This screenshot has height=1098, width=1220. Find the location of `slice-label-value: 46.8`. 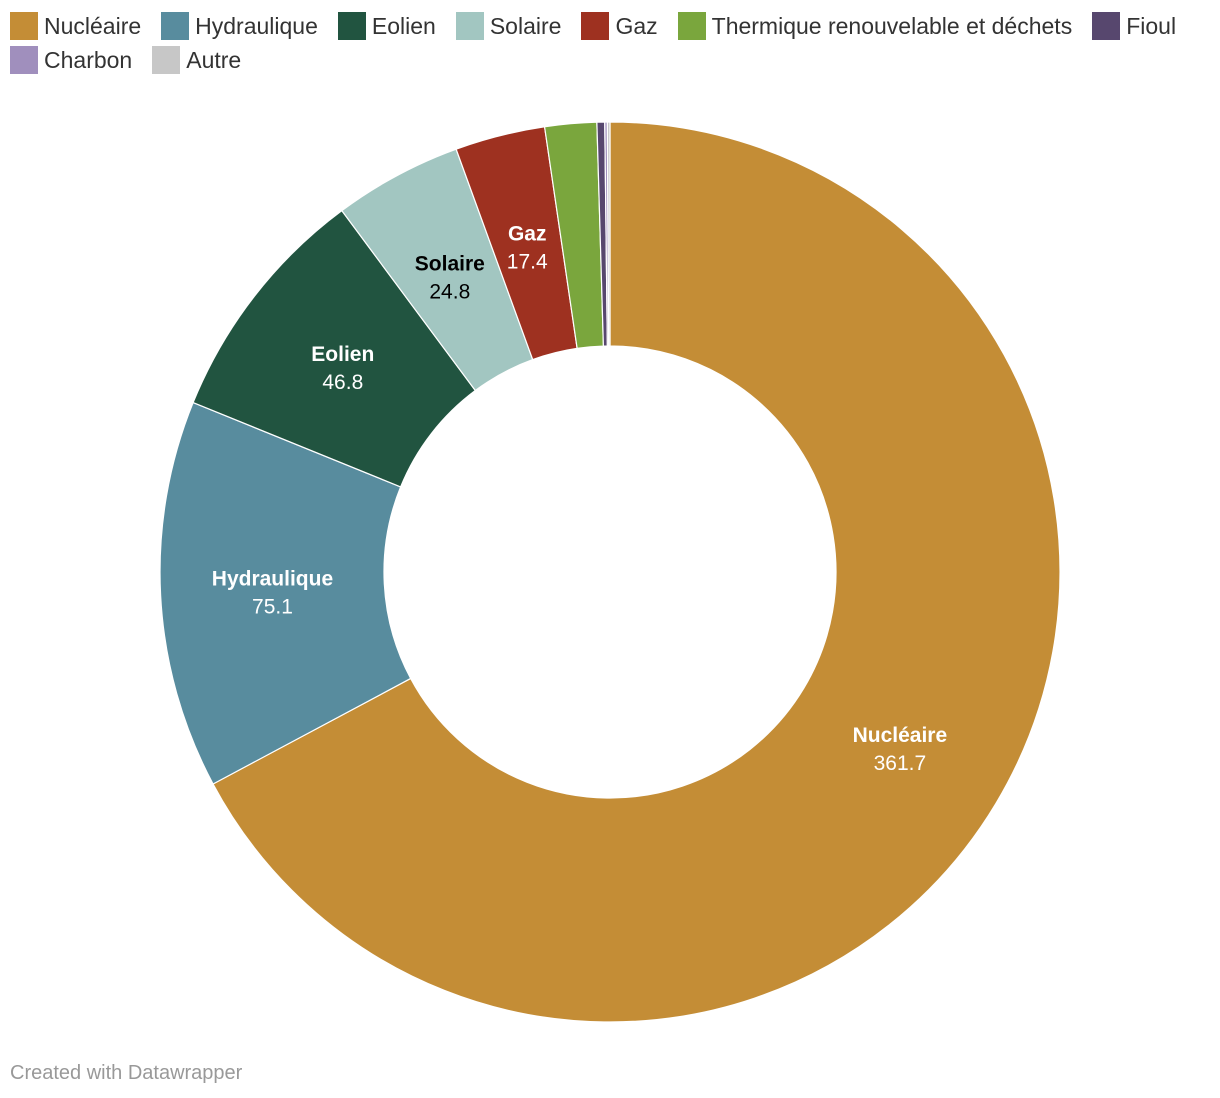

slice-label-value: 46.8 is located at coordinates (342, 382).